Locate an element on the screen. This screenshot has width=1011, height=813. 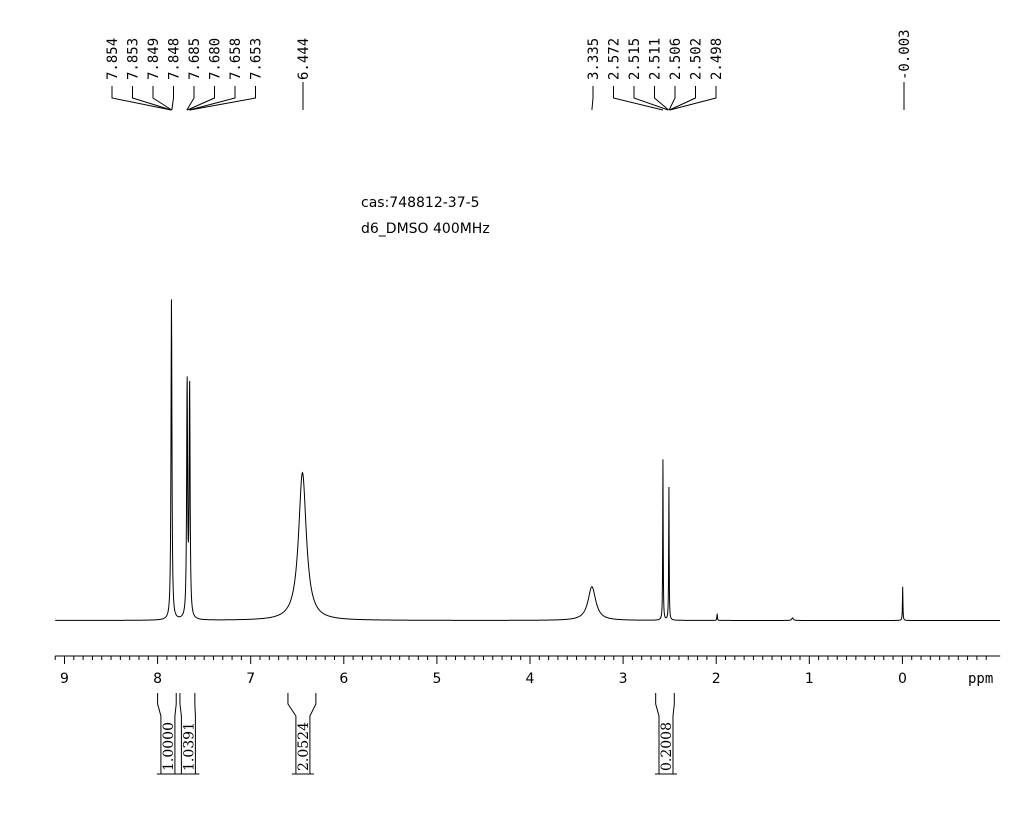
peak-label: 7.854 is located at coordinates (113, 59).